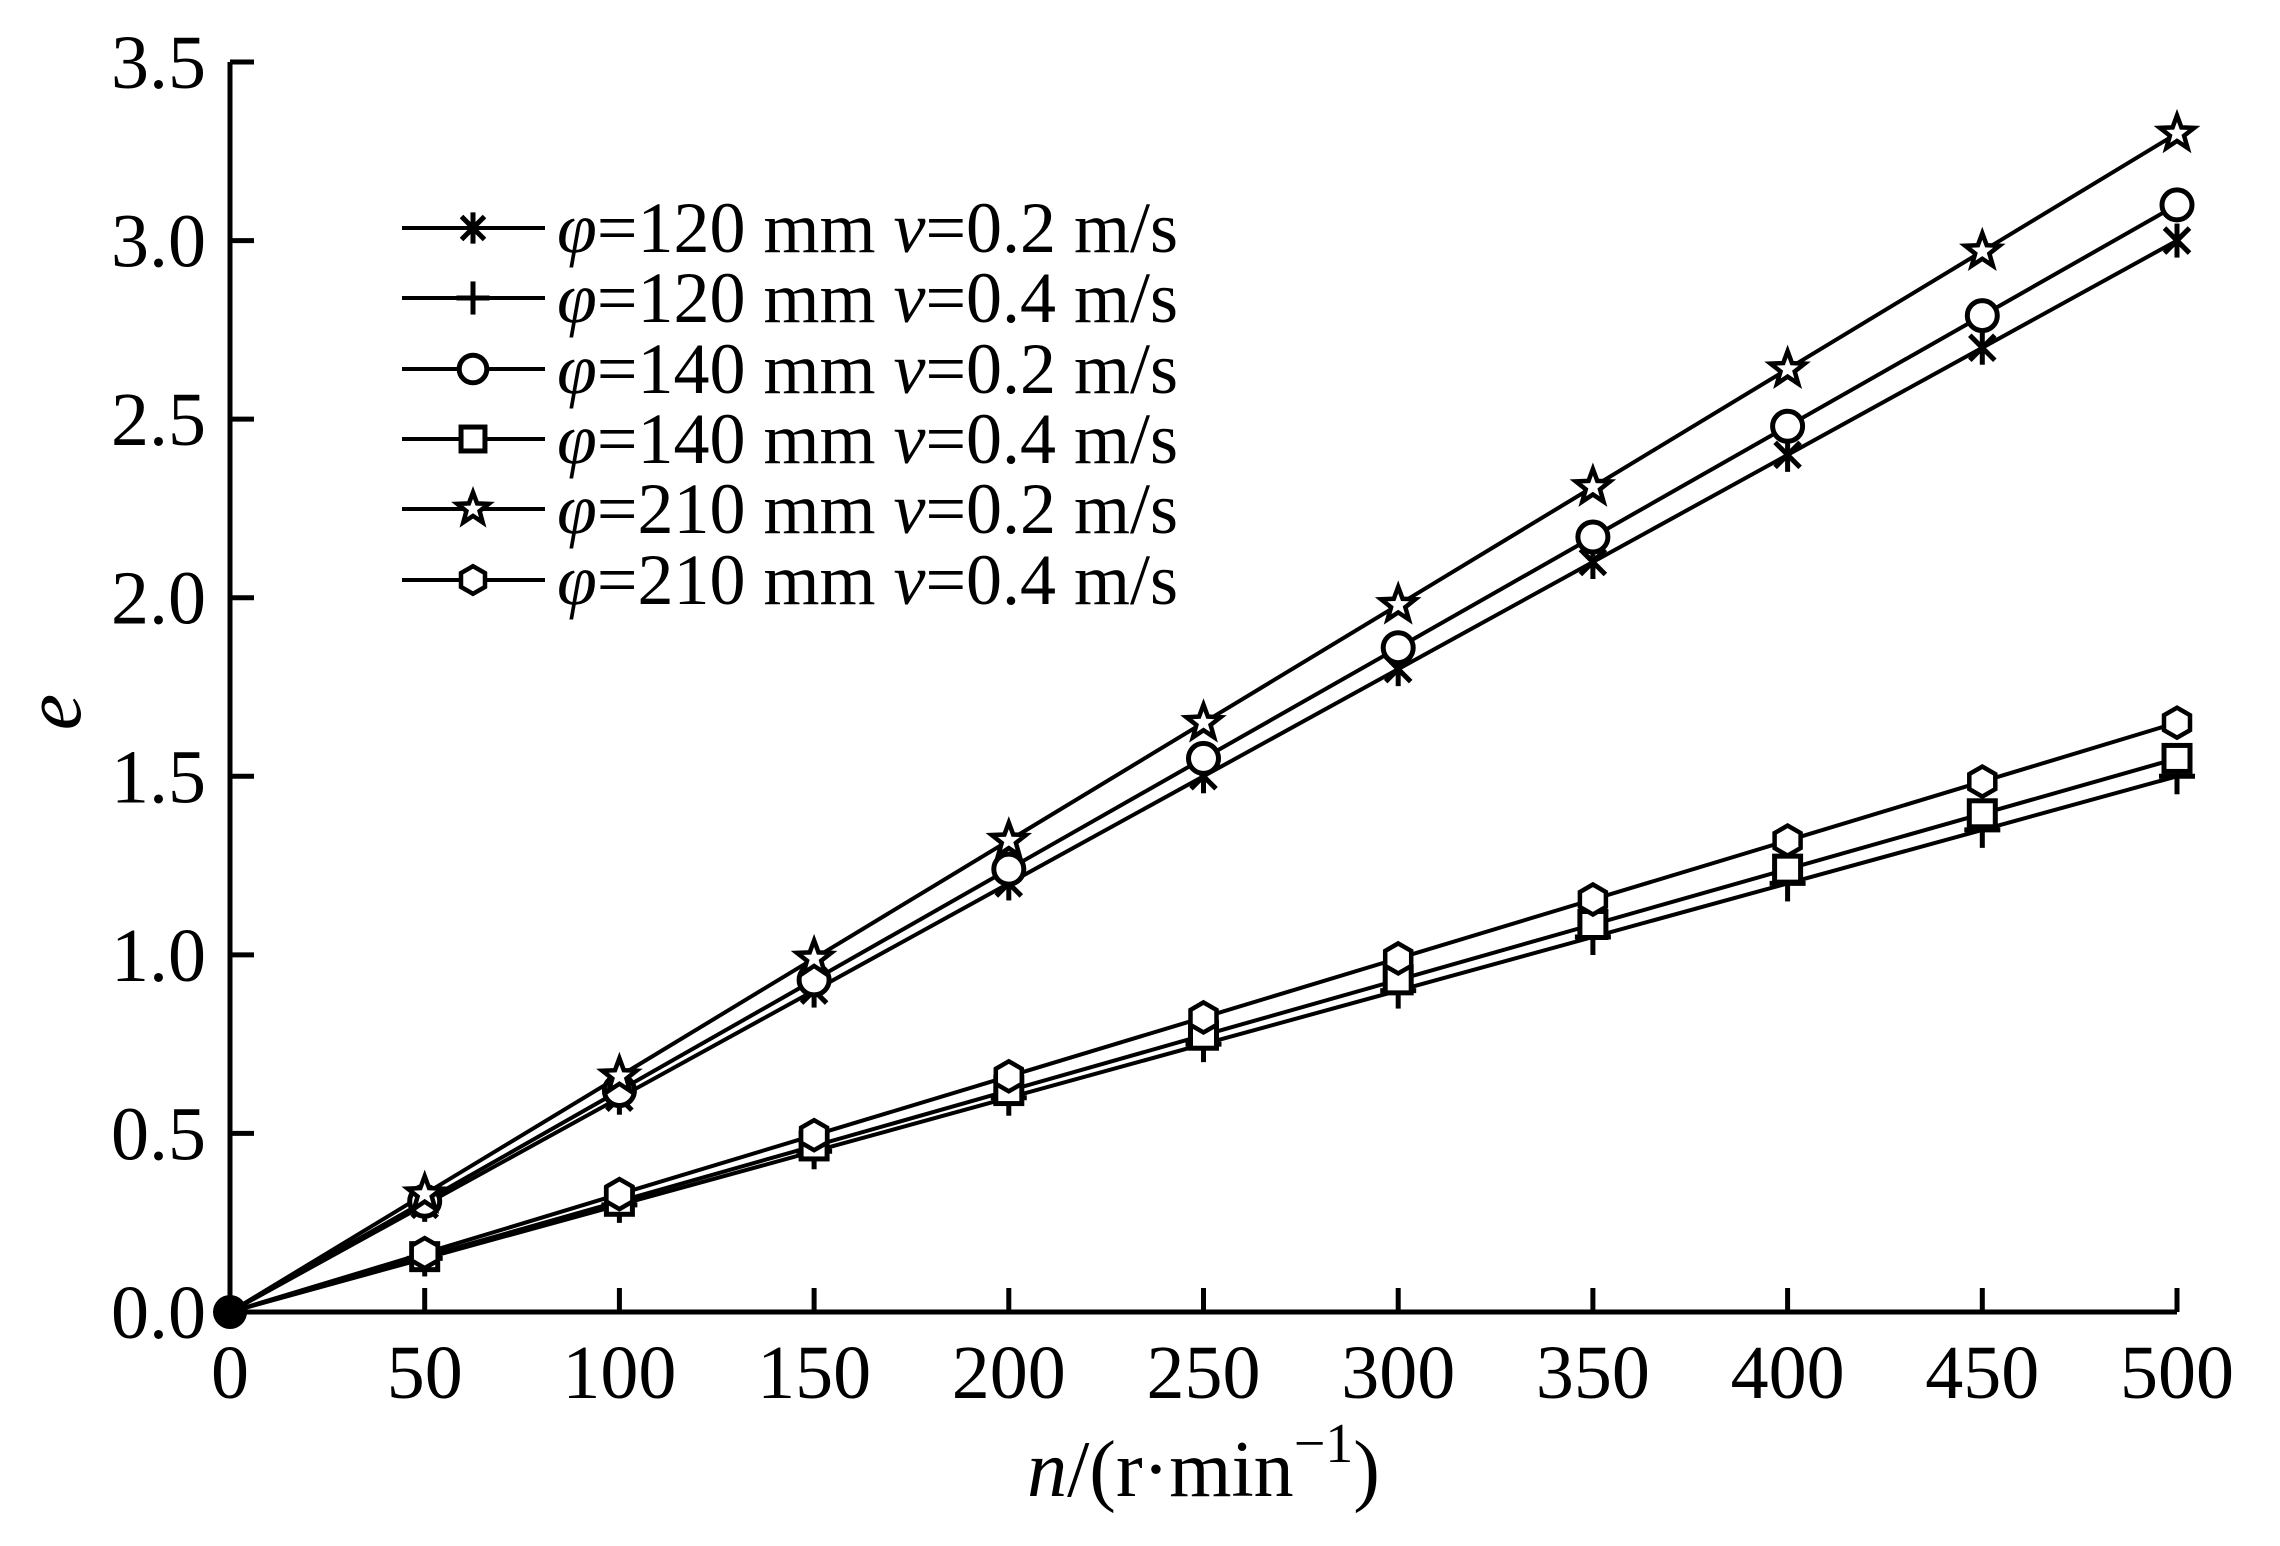 The height and width of the screenshot is (1546, 2280). Describe the element at coordinates (158, 777) in the screenshot. I see `y-tick-label: 1.5` at that location.